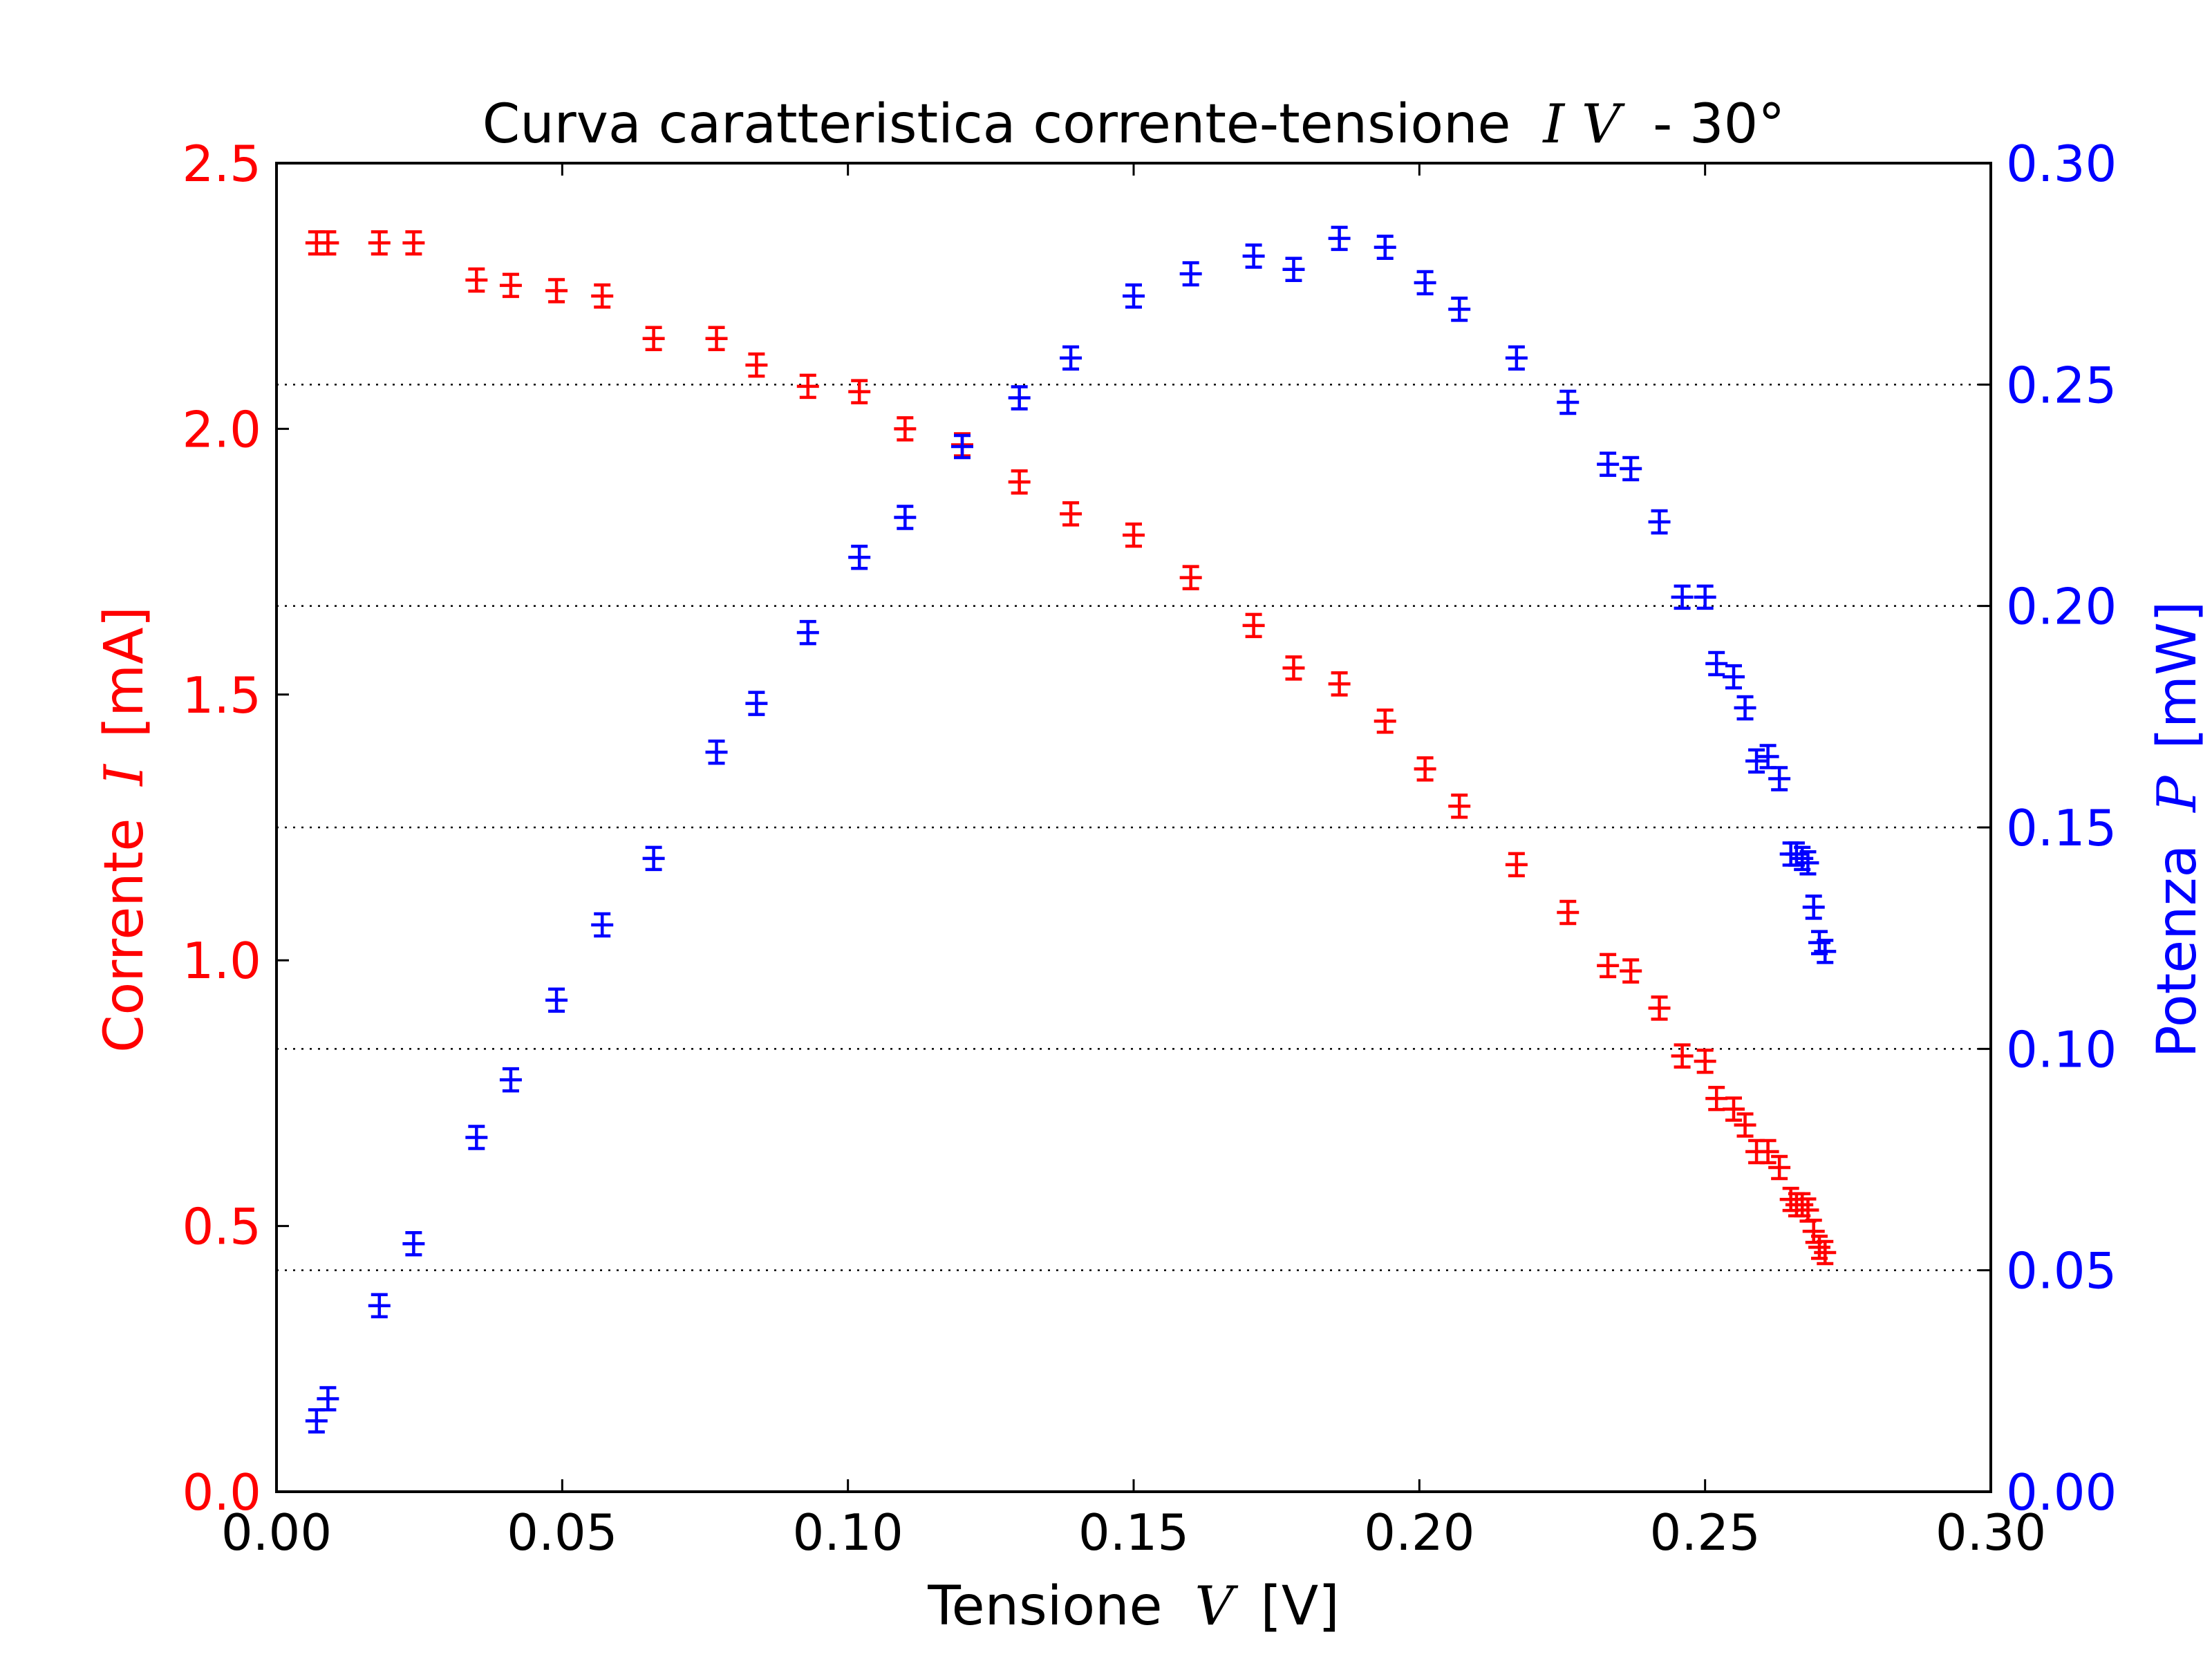 The width and height of the screenshot is (2212, 1659). What do you see at coordinates (222, 961) in the screenshot?
I see `left-y-tick-label: 1.0` at bounding box center [222, 961].